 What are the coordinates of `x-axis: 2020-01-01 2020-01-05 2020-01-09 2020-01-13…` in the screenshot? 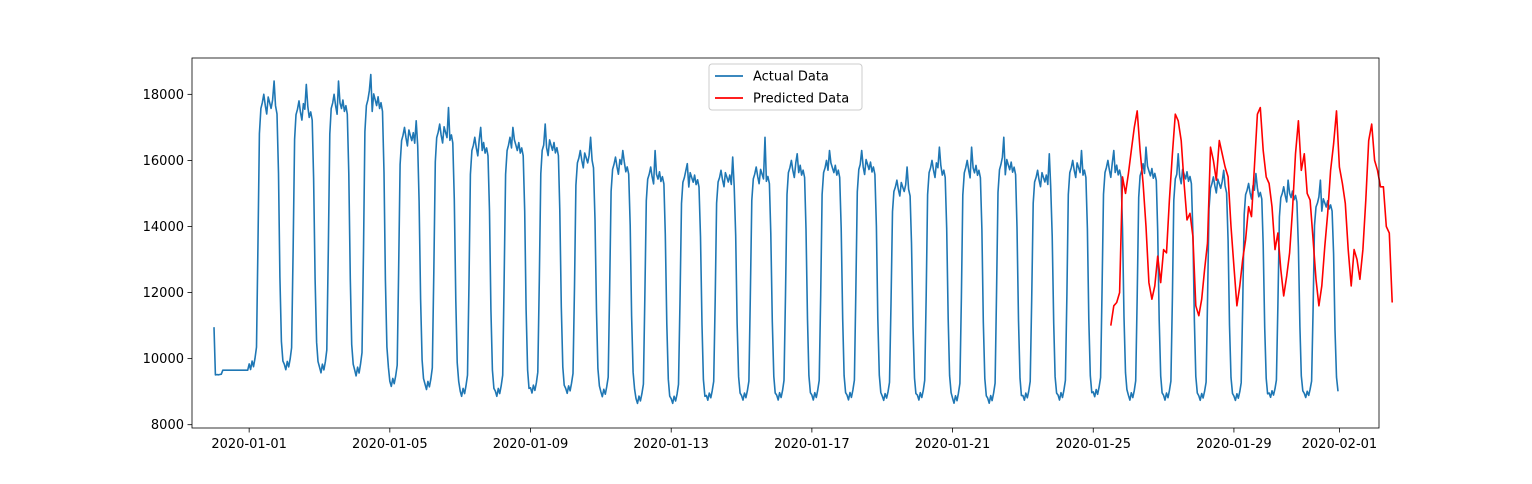 It's located at (794, 440).